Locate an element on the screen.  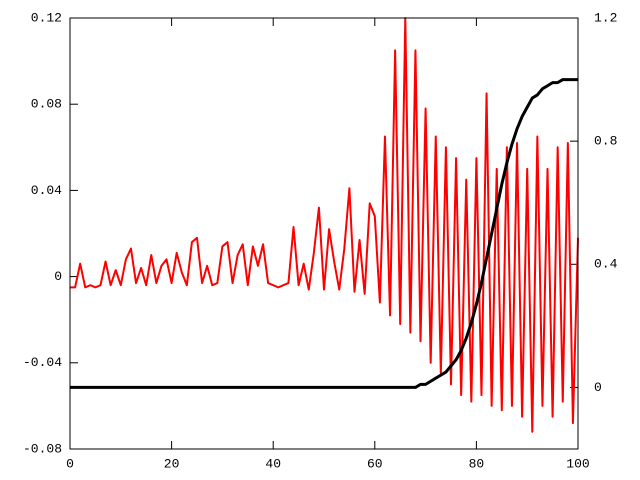
y2-tick-label: 1.2 is located at coordinates (605, 17).